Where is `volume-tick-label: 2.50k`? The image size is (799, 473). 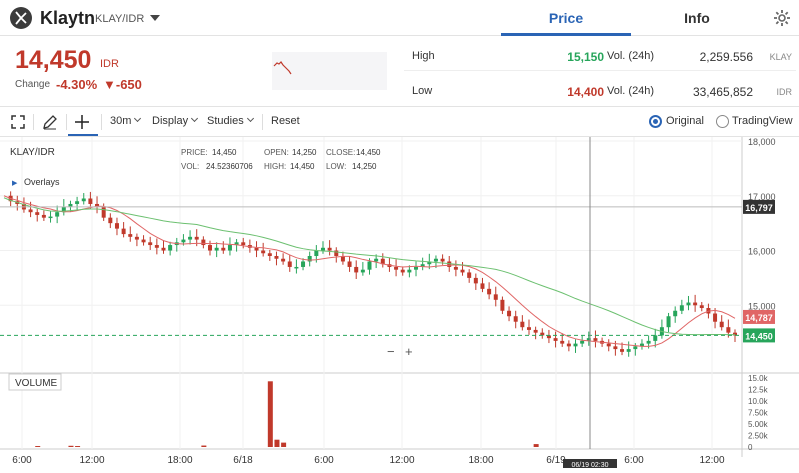 volume-tick-label: 2.50k is located at coordinates (758, 436).